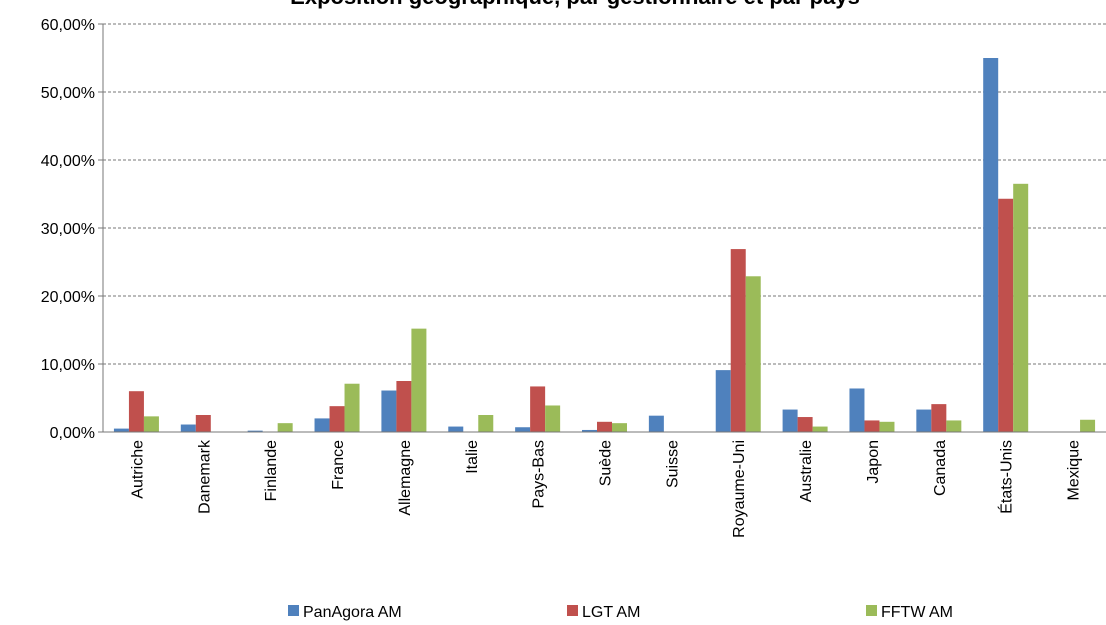 This screenshot has width=1106, height=625. I want to click on legend-label: PanAgora AM, so click(352, 612).